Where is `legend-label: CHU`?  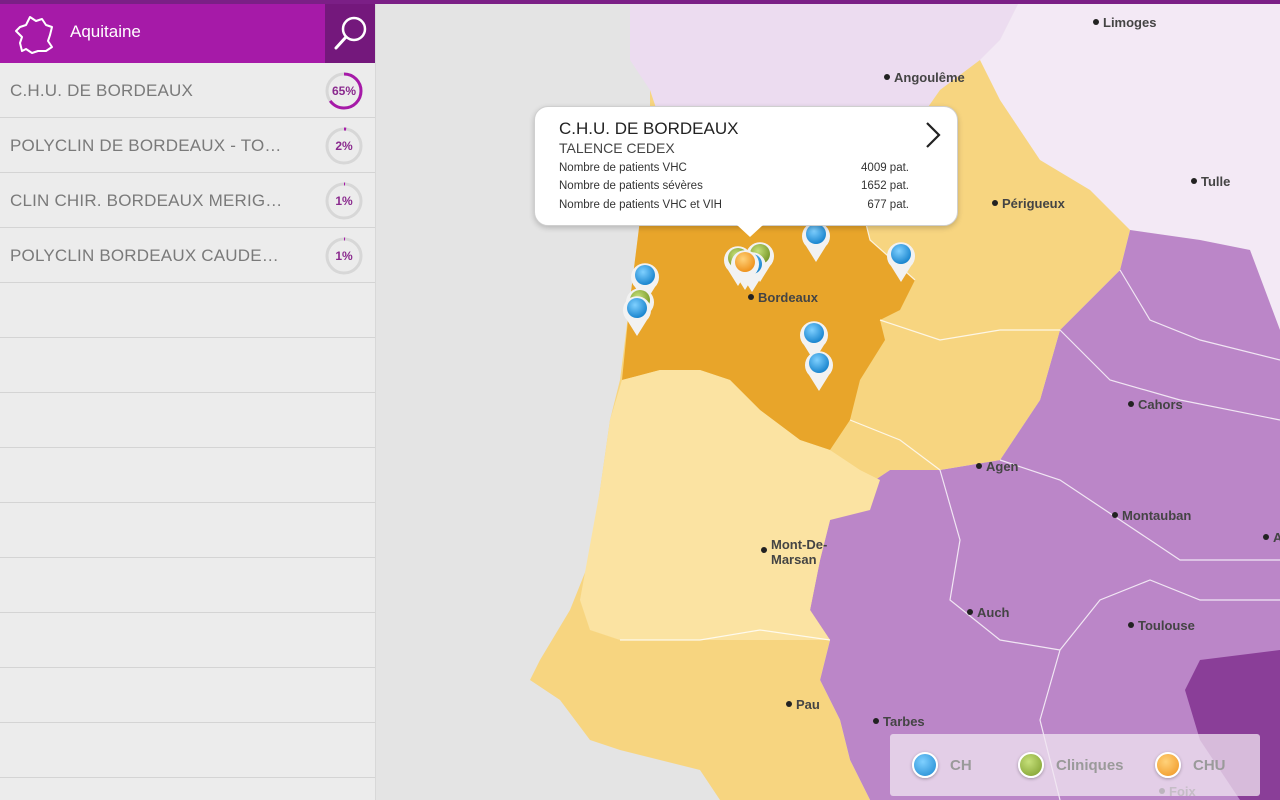
legend-label: CHU is located at coordinates (1209, 765).